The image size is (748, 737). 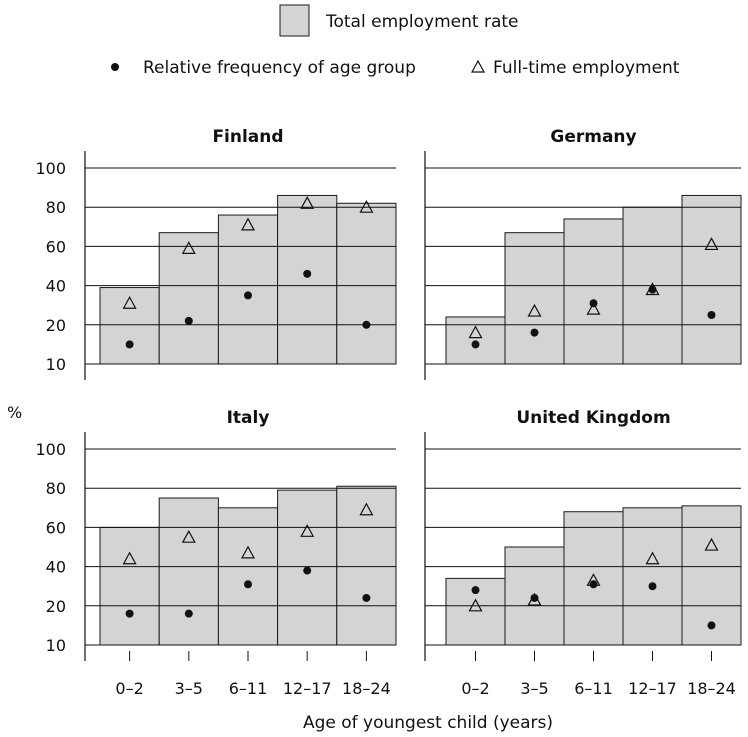 I want to click on panel-title: Italy, so click(x=248, y=418).